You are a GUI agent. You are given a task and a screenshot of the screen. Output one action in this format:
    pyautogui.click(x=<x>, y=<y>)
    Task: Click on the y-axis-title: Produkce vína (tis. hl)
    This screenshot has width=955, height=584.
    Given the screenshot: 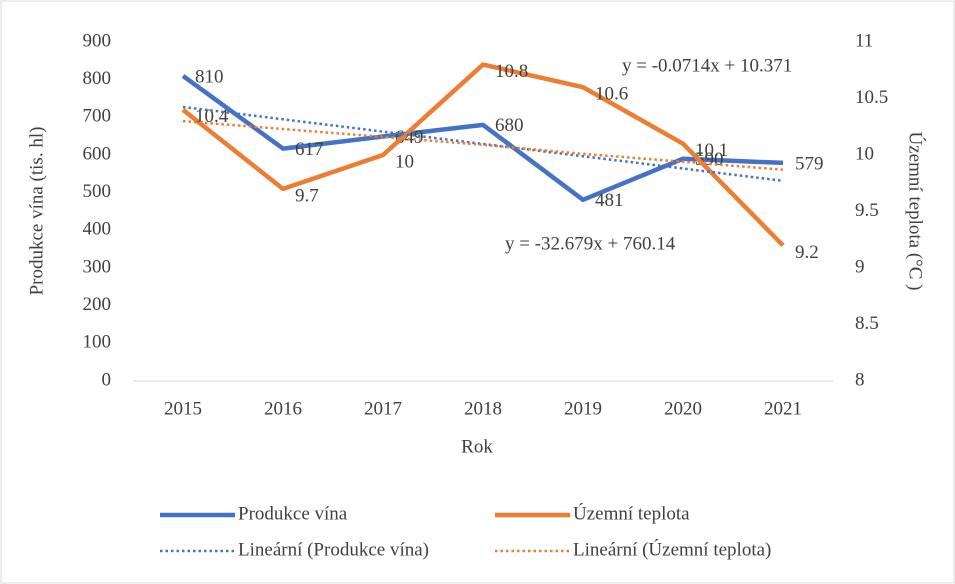 What is the action you would take?
    pyautogui.click(x=36, y=211)
    